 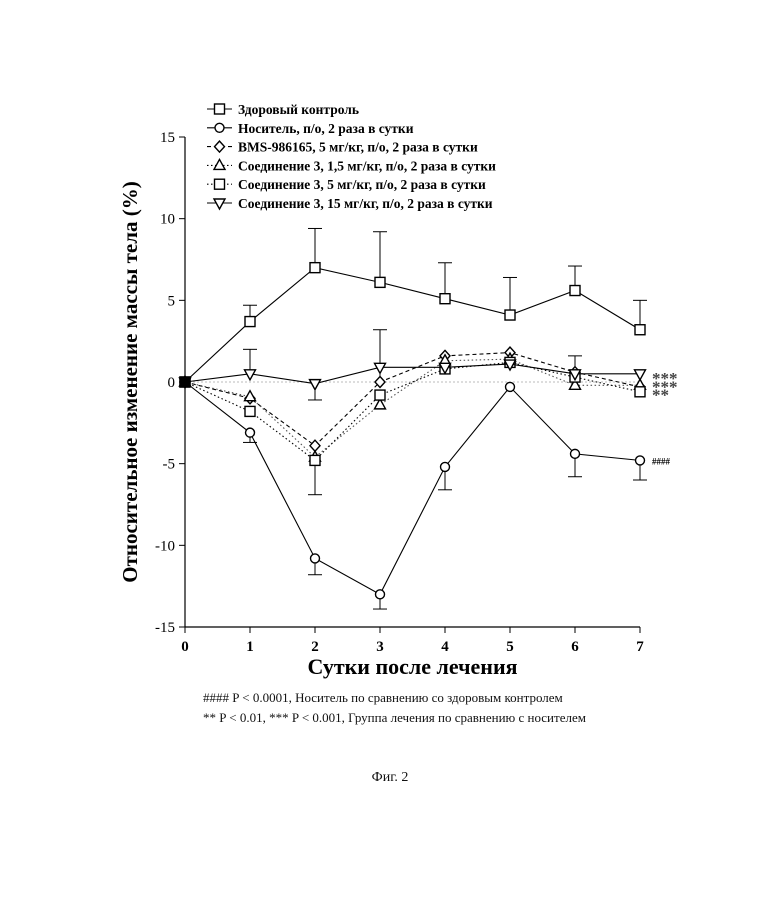 What do you see at coordinates (510, 647) in the screenshot?
I see `x-tick-label: 5` at bounding box center [510, 647].